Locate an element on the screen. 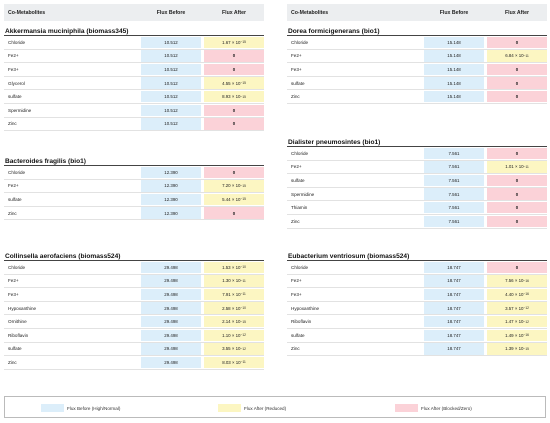 The height and width of the screenshot is (423, 550). table-header: Co-Metabolites Flux Before Flux After is located at coordinates (134, 12).